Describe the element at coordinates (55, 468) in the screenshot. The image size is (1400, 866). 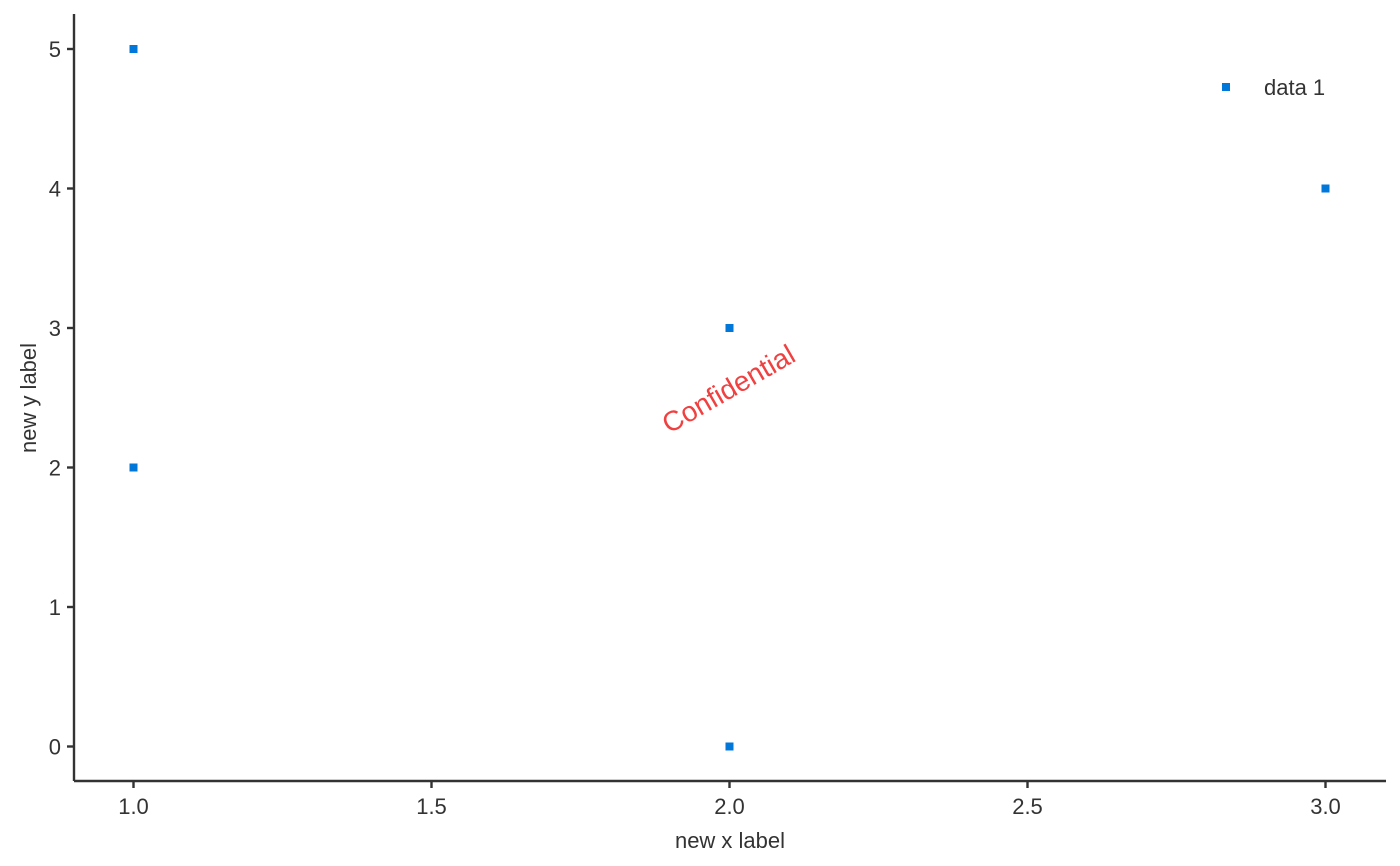
I see `y-tick-label: 2` at that location.